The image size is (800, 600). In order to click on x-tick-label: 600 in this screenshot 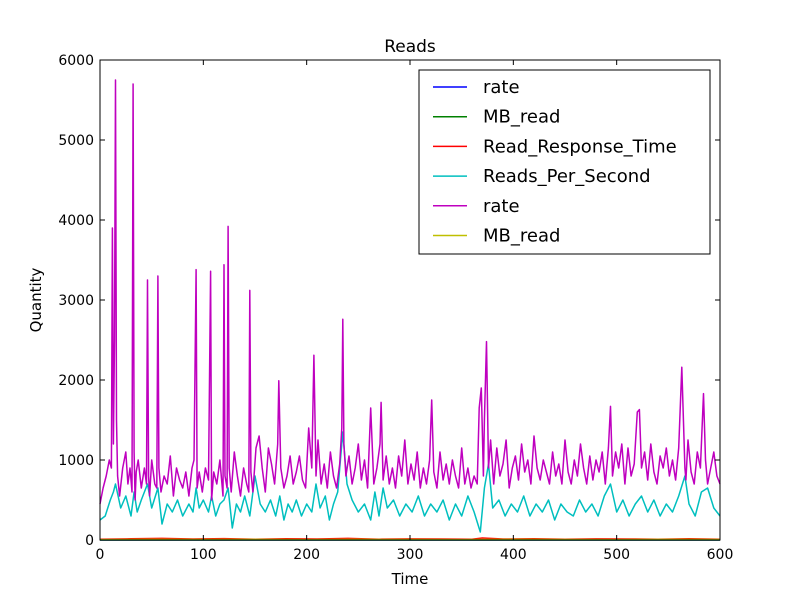, I will do `click(720, 555)`.